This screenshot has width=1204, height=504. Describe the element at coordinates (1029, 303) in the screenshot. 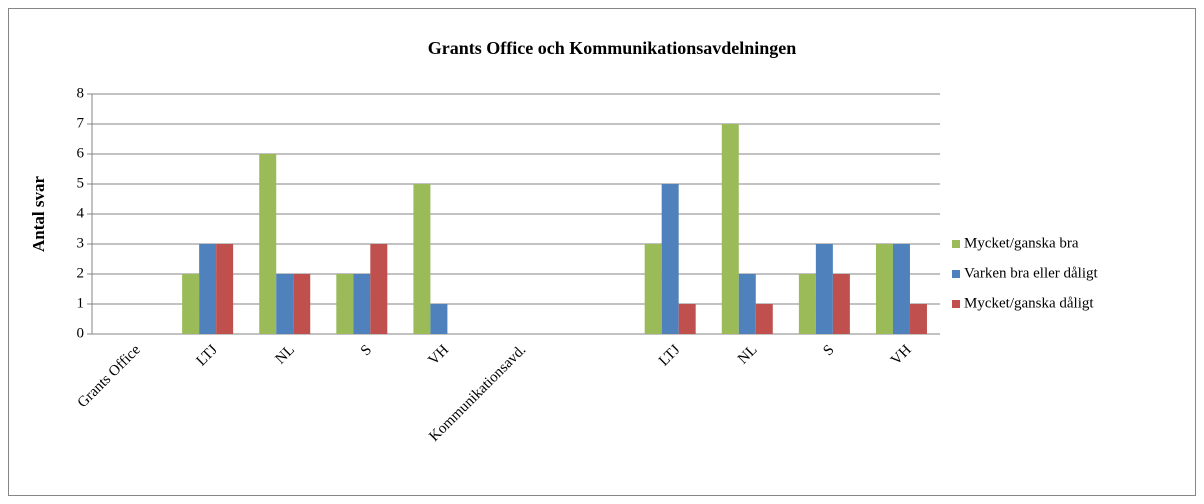

I see `legend-label: Mycket/ganska dåligt` at that location.